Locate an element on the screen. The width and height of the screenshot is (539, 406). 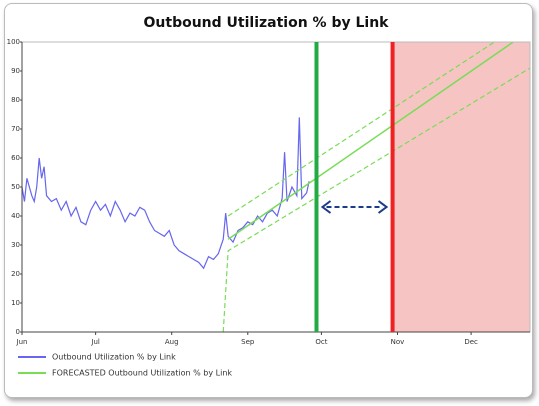
x-tick-label: Sep is located at coordinates (248, 342).